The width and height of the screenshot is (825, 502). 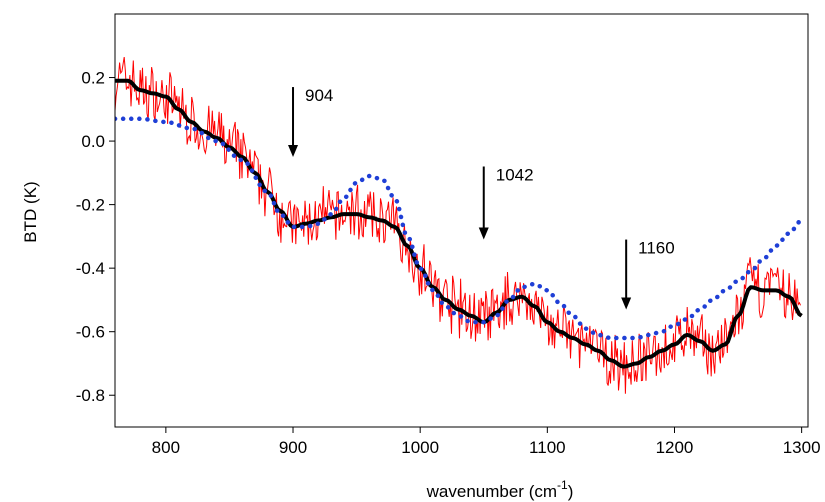 What do you see at coordinates (90, 395) in the screenshot?
I see `y-tick-label: -0.8` at bounding box center [90, 395].